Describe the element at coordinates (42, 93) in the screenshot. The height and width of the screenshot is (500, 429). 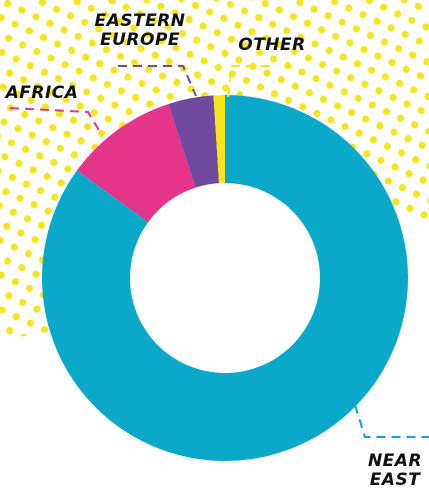
I see `slice-label: AFRICA` at that location.